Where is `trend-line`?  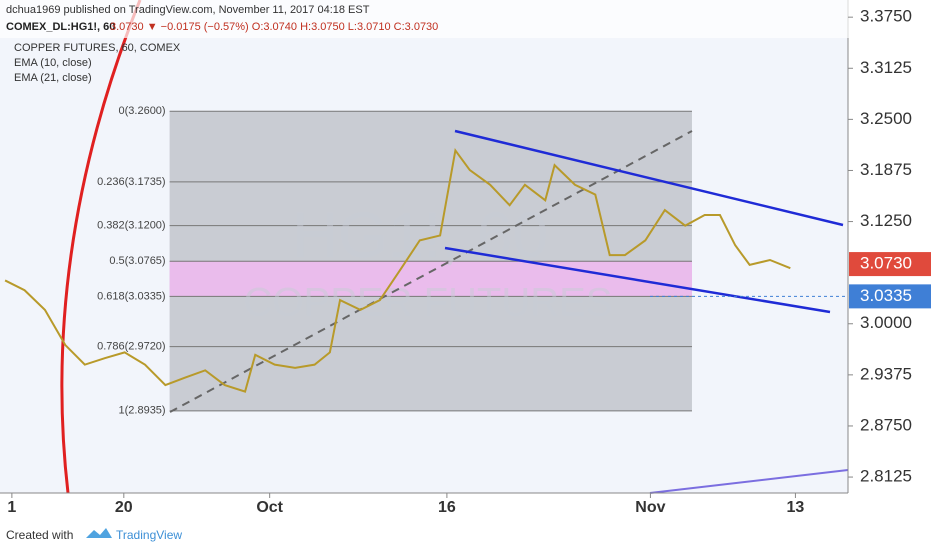
trend-line is located at coordinates (749, 481).